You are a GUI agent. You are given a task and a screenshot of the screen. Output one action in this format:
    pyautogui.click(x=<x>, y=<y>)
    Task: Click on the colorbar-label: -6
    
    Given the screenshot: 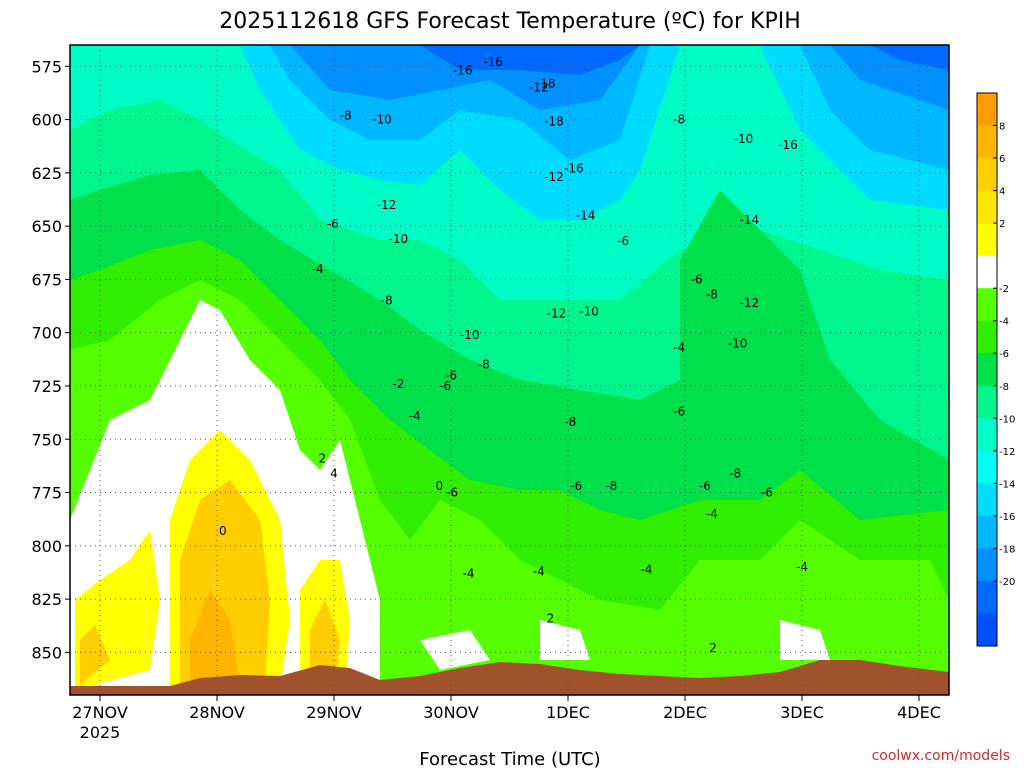 What is the action you would take?
    pyautogui.click(x=1004, y=354)
    